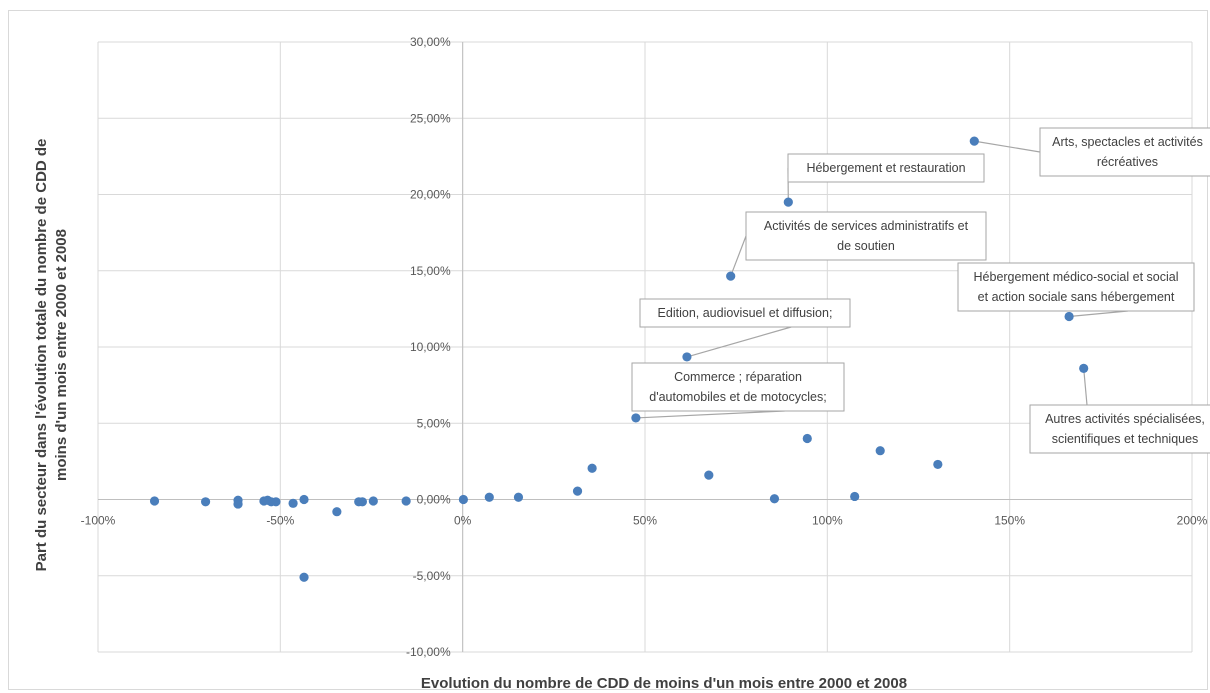 This screenshot has height=693, width=1210. I want to click on y-tick-label: -10,00%, so click(428, 652).